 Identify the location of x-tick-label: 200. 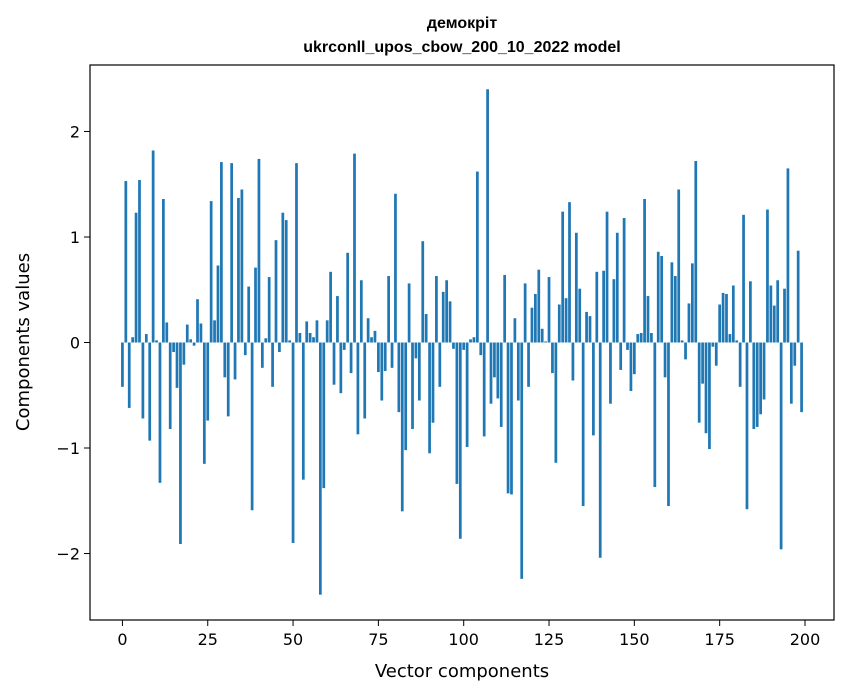
(805, 639).